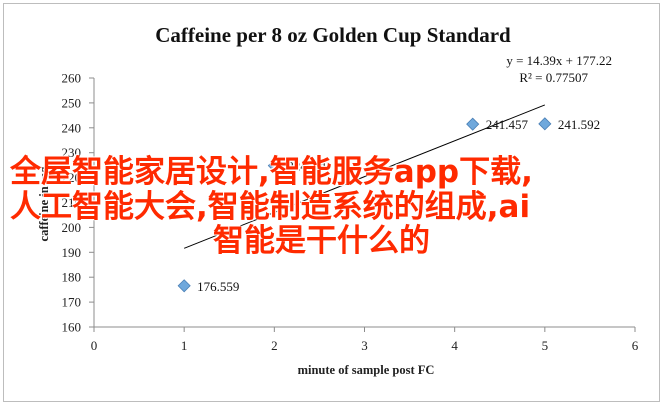 The image size is (665, 407). I want to click on y-tick-label: 250, so click(72, 102).